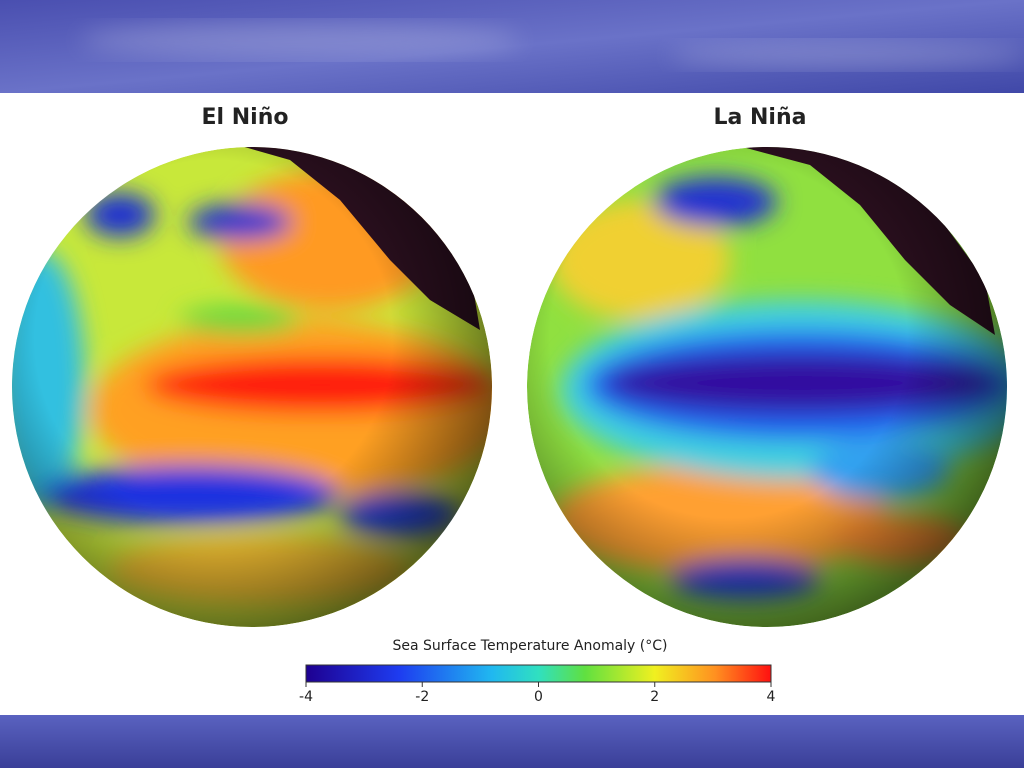  What do you see at coordinates (538, 697) in the screenshot?
I see `tick-label: 0` at bounding box center [538, 697].